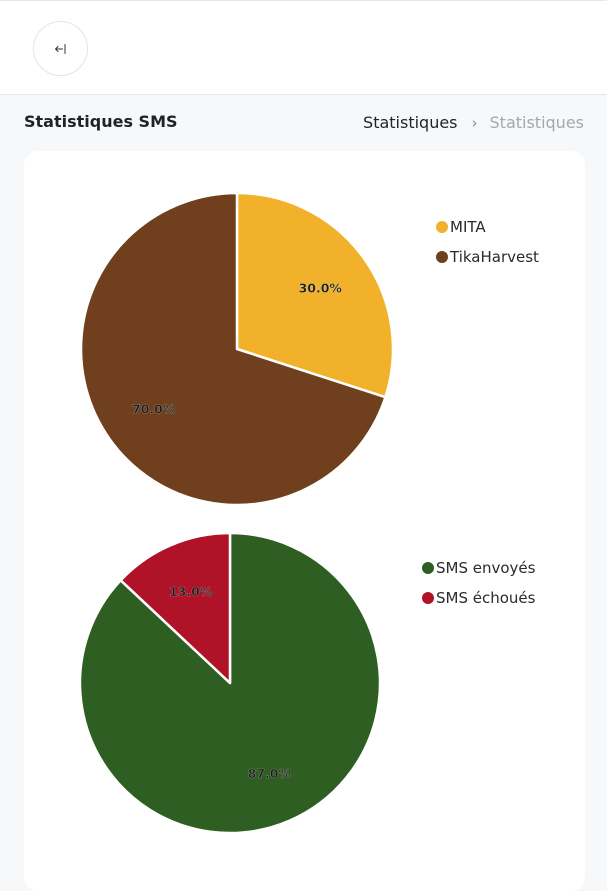 The width and height of the screenshot is (607, 891). I want to click on collapse-left-icon, so click(59, 48).